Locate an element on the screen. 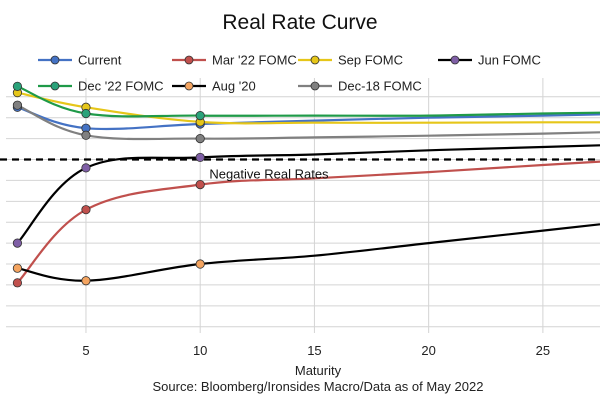 Image resolution: width=600 pixels, height=400 pixels. legend-item-dec-22-fomc: Dec '22 FOMC is located at coordinates (101, 86).